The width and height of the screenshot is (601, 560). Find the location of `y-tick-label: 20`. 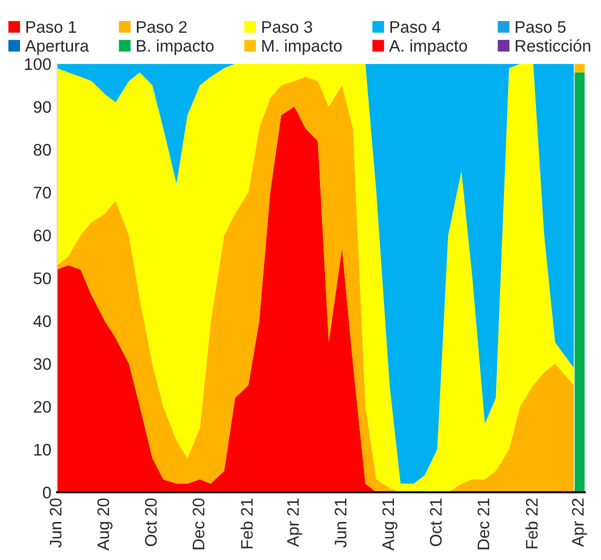

y-tick-label: 20 is located at coordinates (42, 406).